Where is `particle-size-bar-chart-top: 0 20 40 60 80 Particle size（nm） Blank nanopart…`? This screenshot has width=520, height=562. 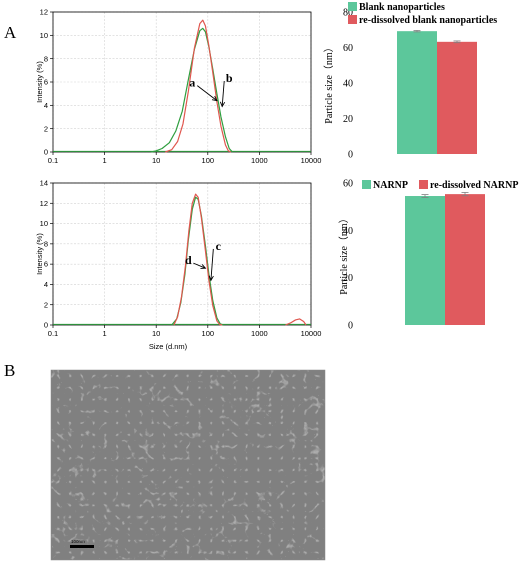
particle-size-bar-chart-top: 0 20 40 60 80 Particle size（nm） Blank nanopart… is located at coordinates (410, 81).